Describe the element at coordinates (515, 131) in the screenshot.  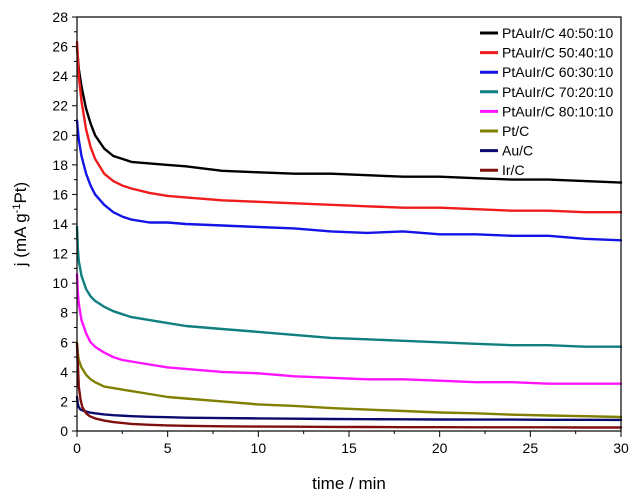
I see `legend-label: Pt/C` at that location.